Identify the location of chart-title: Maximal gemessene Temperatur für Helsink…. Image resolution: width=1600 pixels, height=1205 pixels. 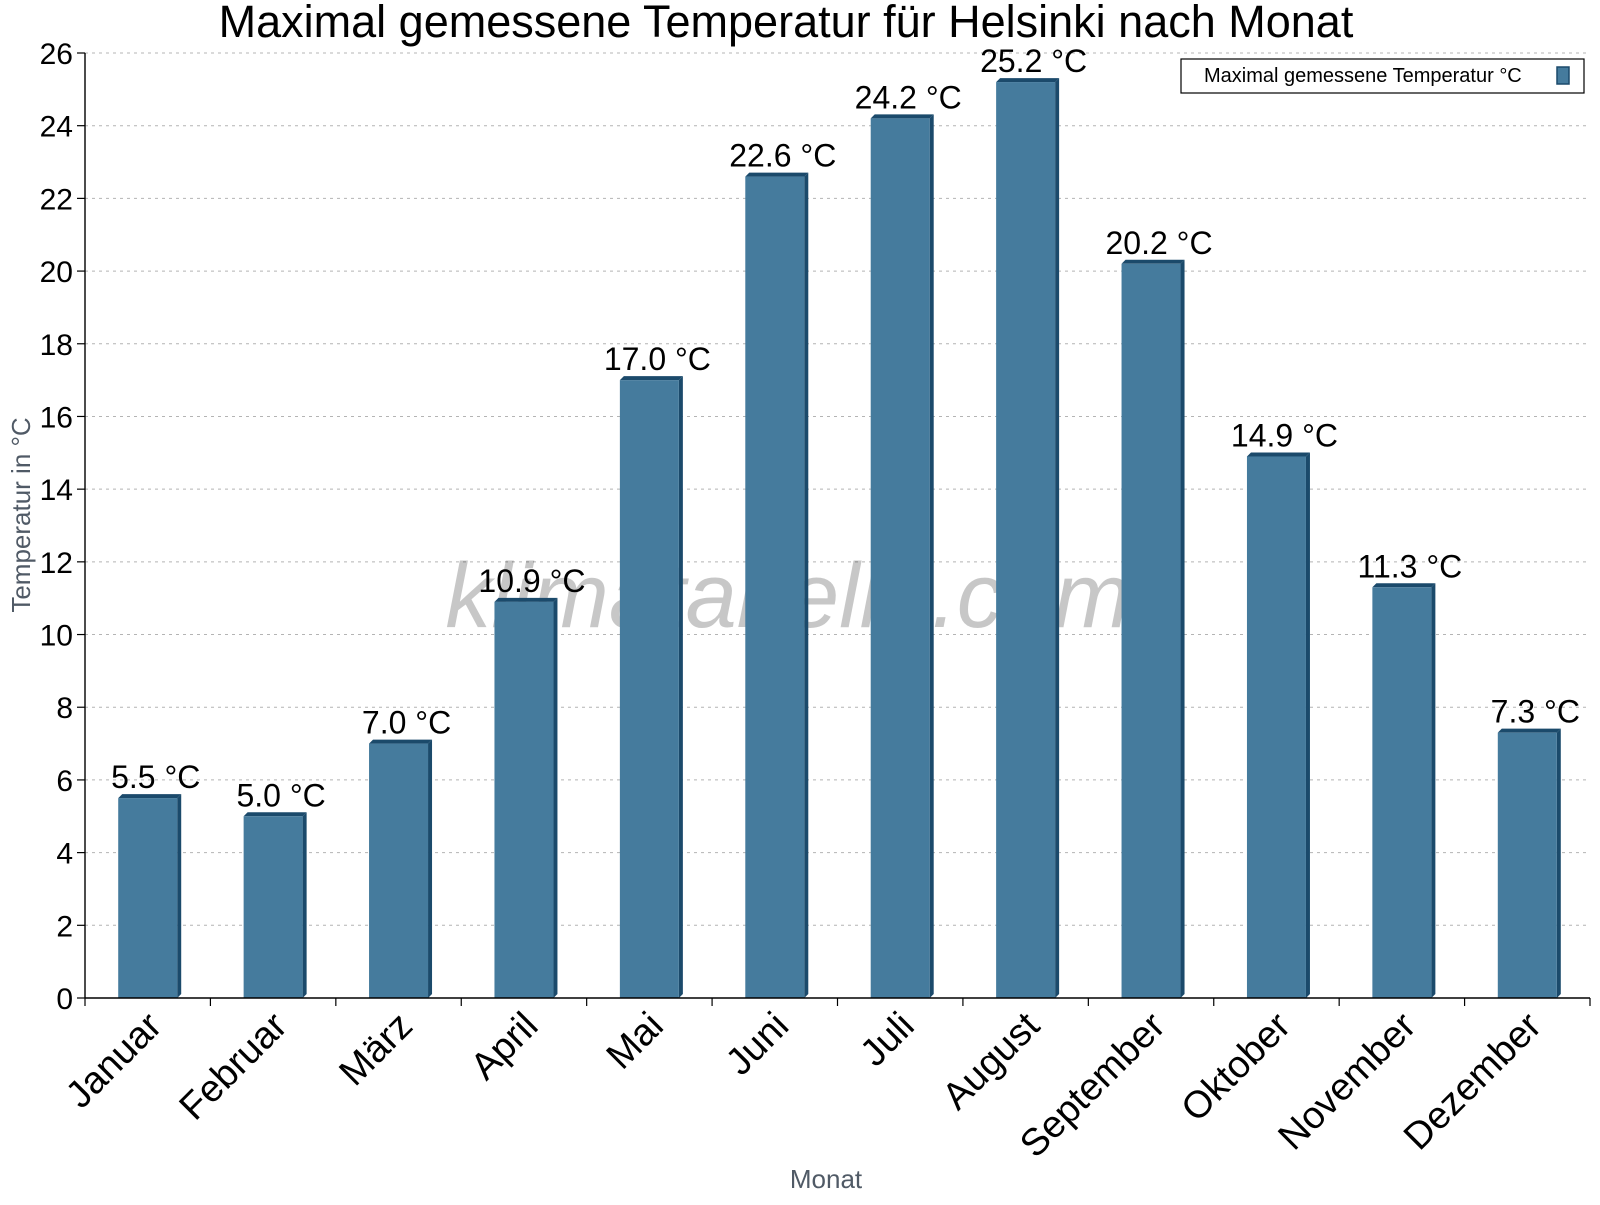
(786, 23).